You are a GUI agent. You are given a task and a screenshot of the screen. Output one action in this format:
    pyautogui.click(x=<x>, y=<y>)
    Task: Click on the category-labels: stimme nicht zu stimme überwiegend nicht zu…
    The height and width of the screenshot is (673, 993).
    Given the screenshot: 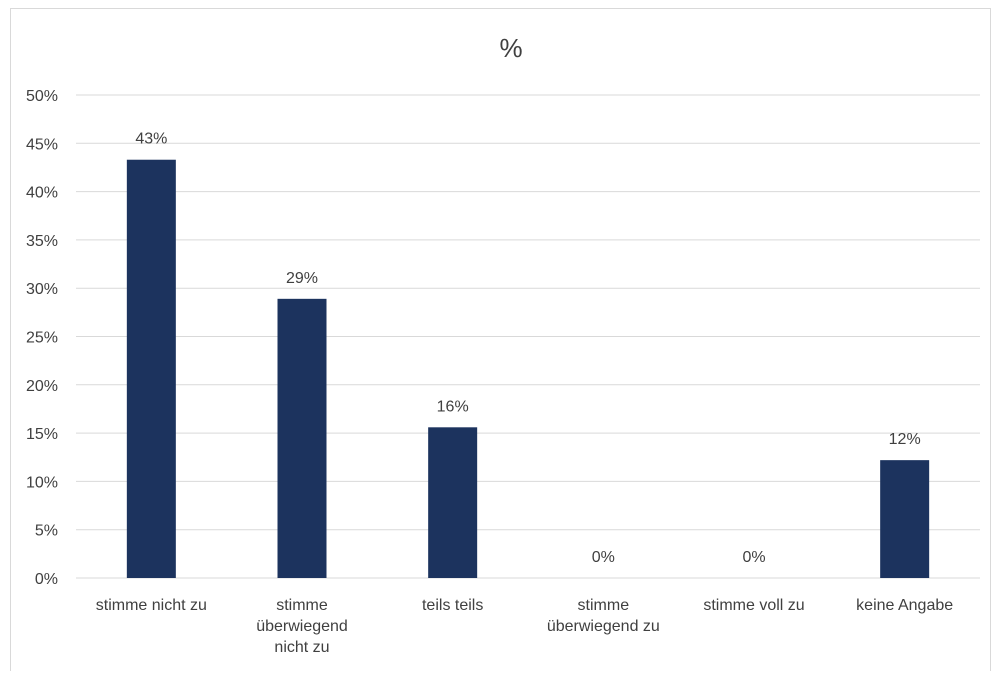 What is the action you would take?
    pyautogui.click(x=524, y=626)
    